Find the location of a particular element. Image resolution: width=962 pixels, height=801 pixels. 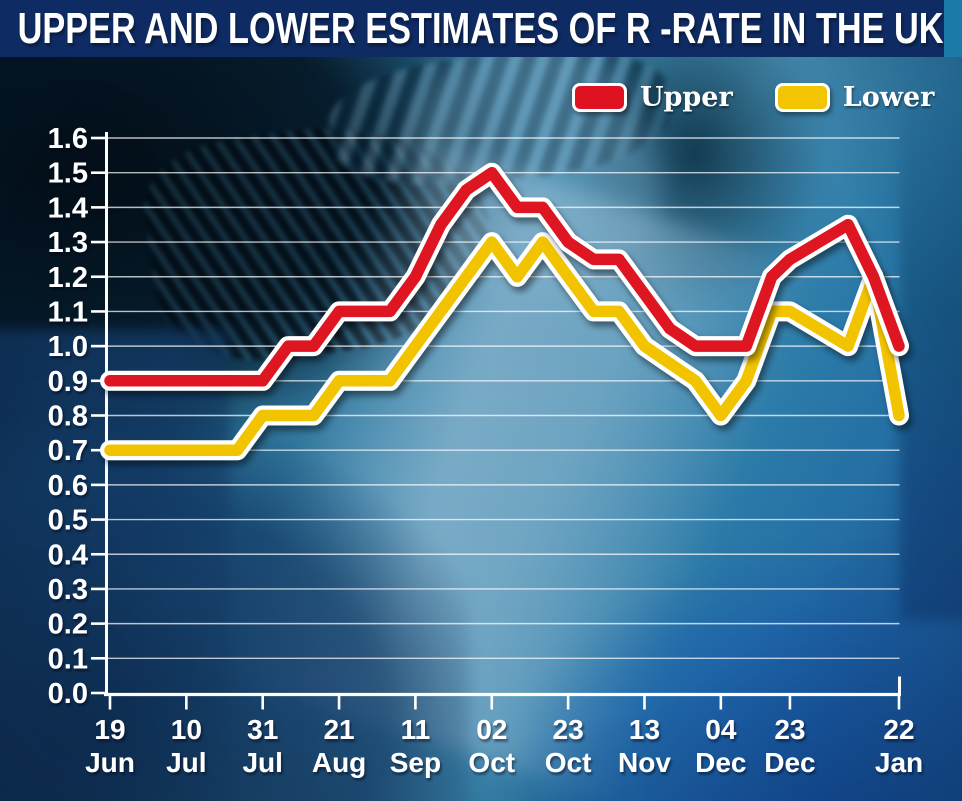

upper-series-swatch is located at coordinates (599, 97).